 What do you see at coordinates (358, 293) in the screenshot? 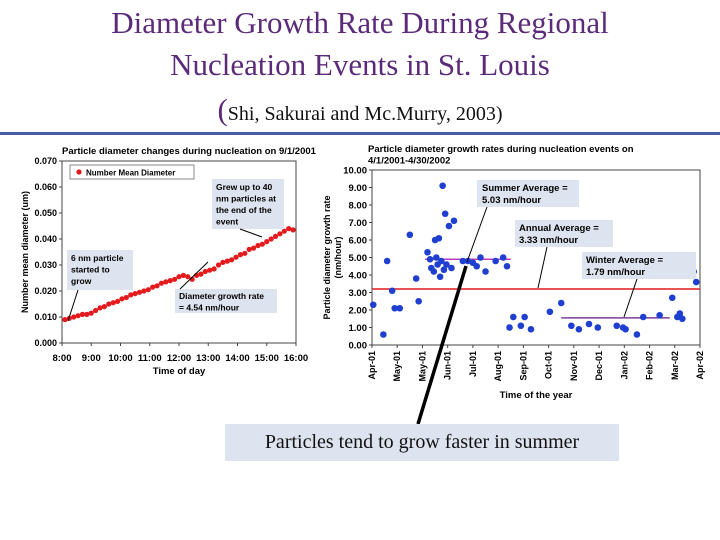
I see `chart2-ytick-label: 3.00` at bounding box center [358, 293].